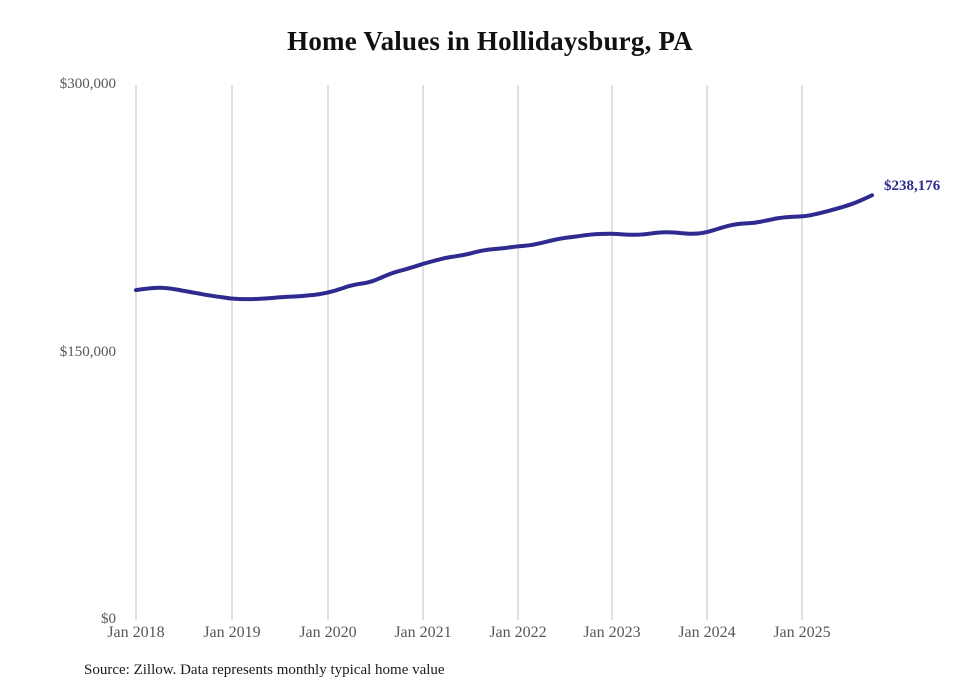 The height and width of the screenshot is (699, 980). Describe the element at coordinates (490, 41) in the screenshot. I see `chart-title: Home Values in Hollidaysburg, PA` at that location.